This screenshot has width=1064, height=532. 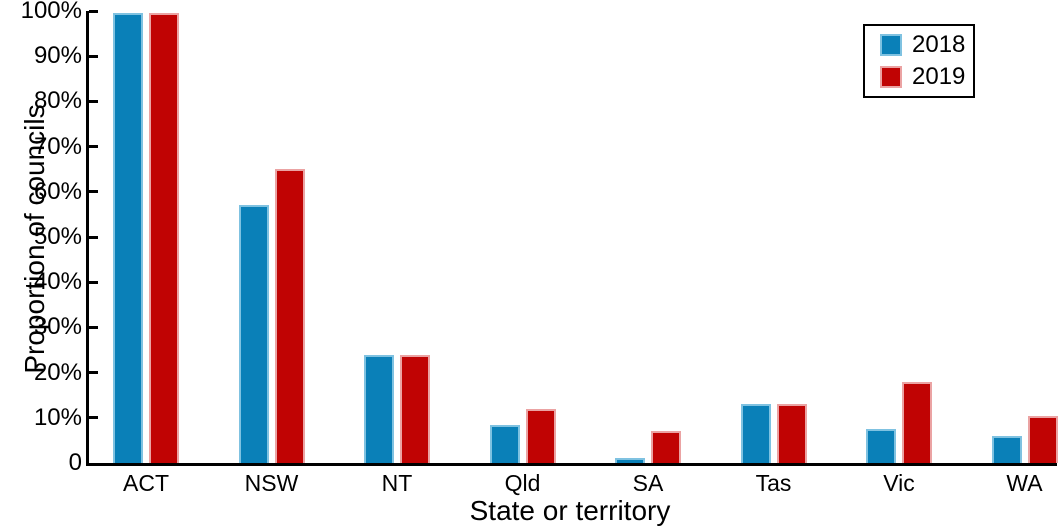 I want to click on x-tick-label-NSW: NSW, so click(x=271, y=483).